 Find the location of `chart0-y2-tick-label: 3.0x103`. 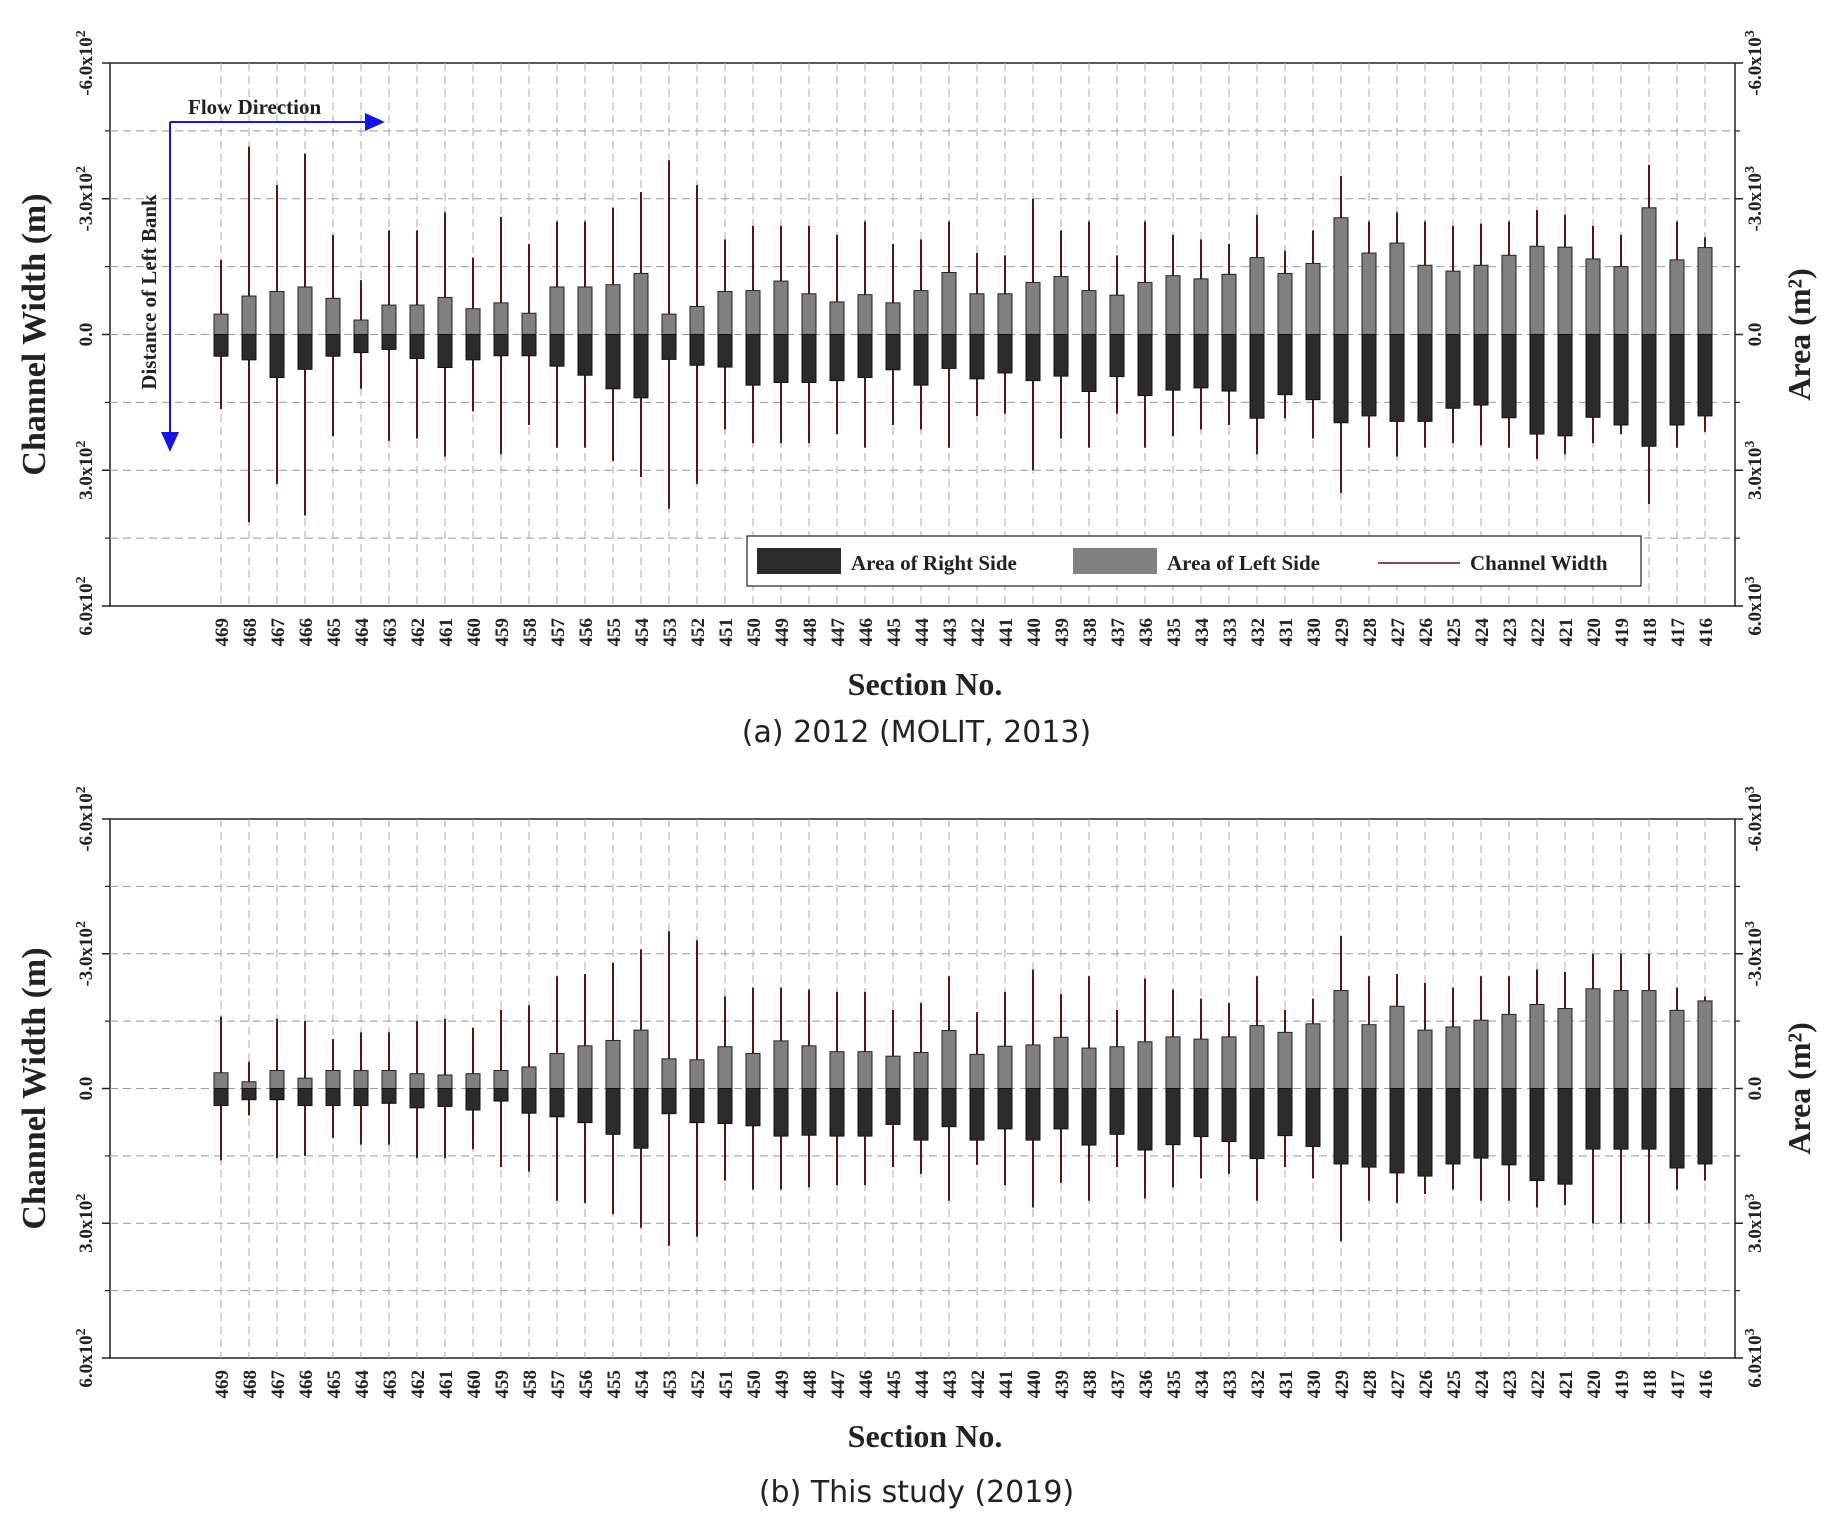

chart0-y2-tick-label: 3.0x103 is located at coordinates (1755, 470).